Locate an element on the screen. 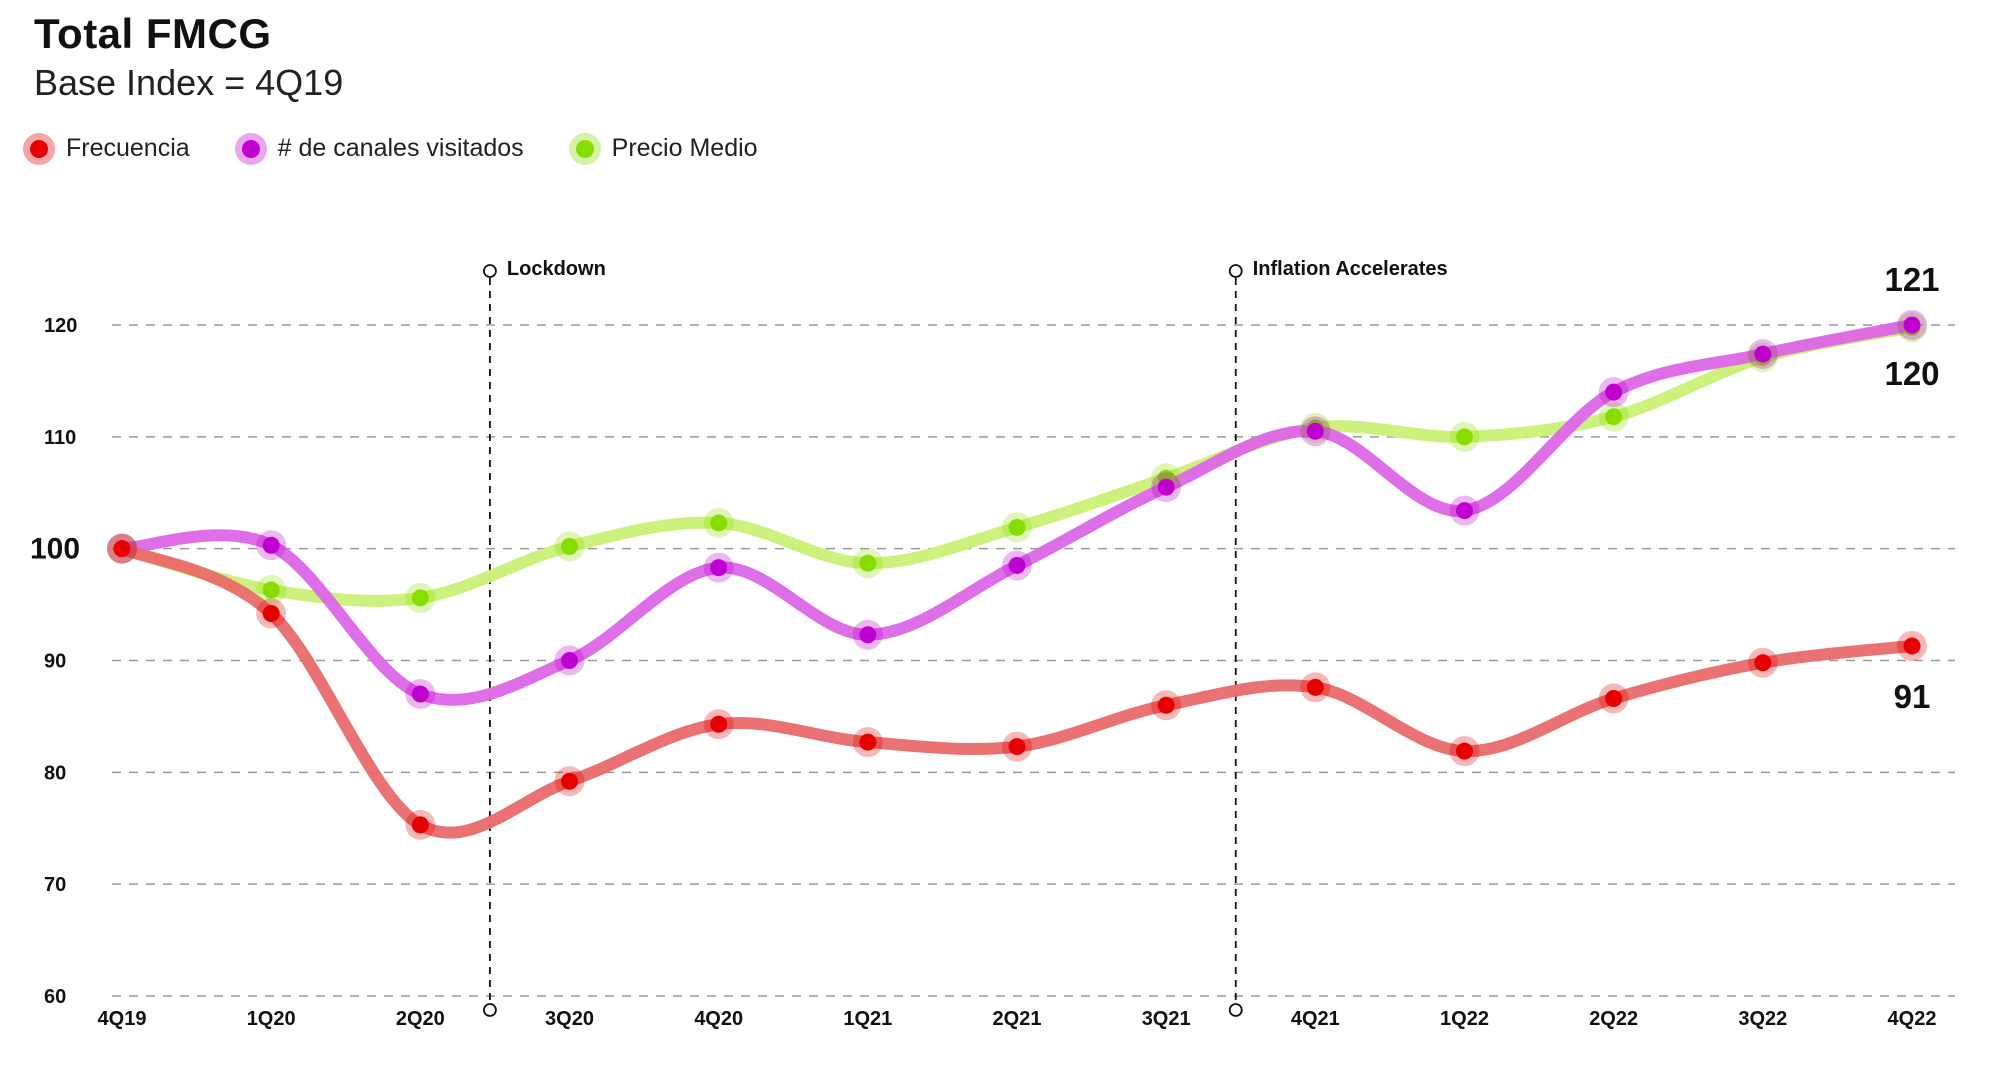 The height and width of the screenshot is (1065, 2000). data-point-s1-1Q22 is located at coordinates (1464, 510).